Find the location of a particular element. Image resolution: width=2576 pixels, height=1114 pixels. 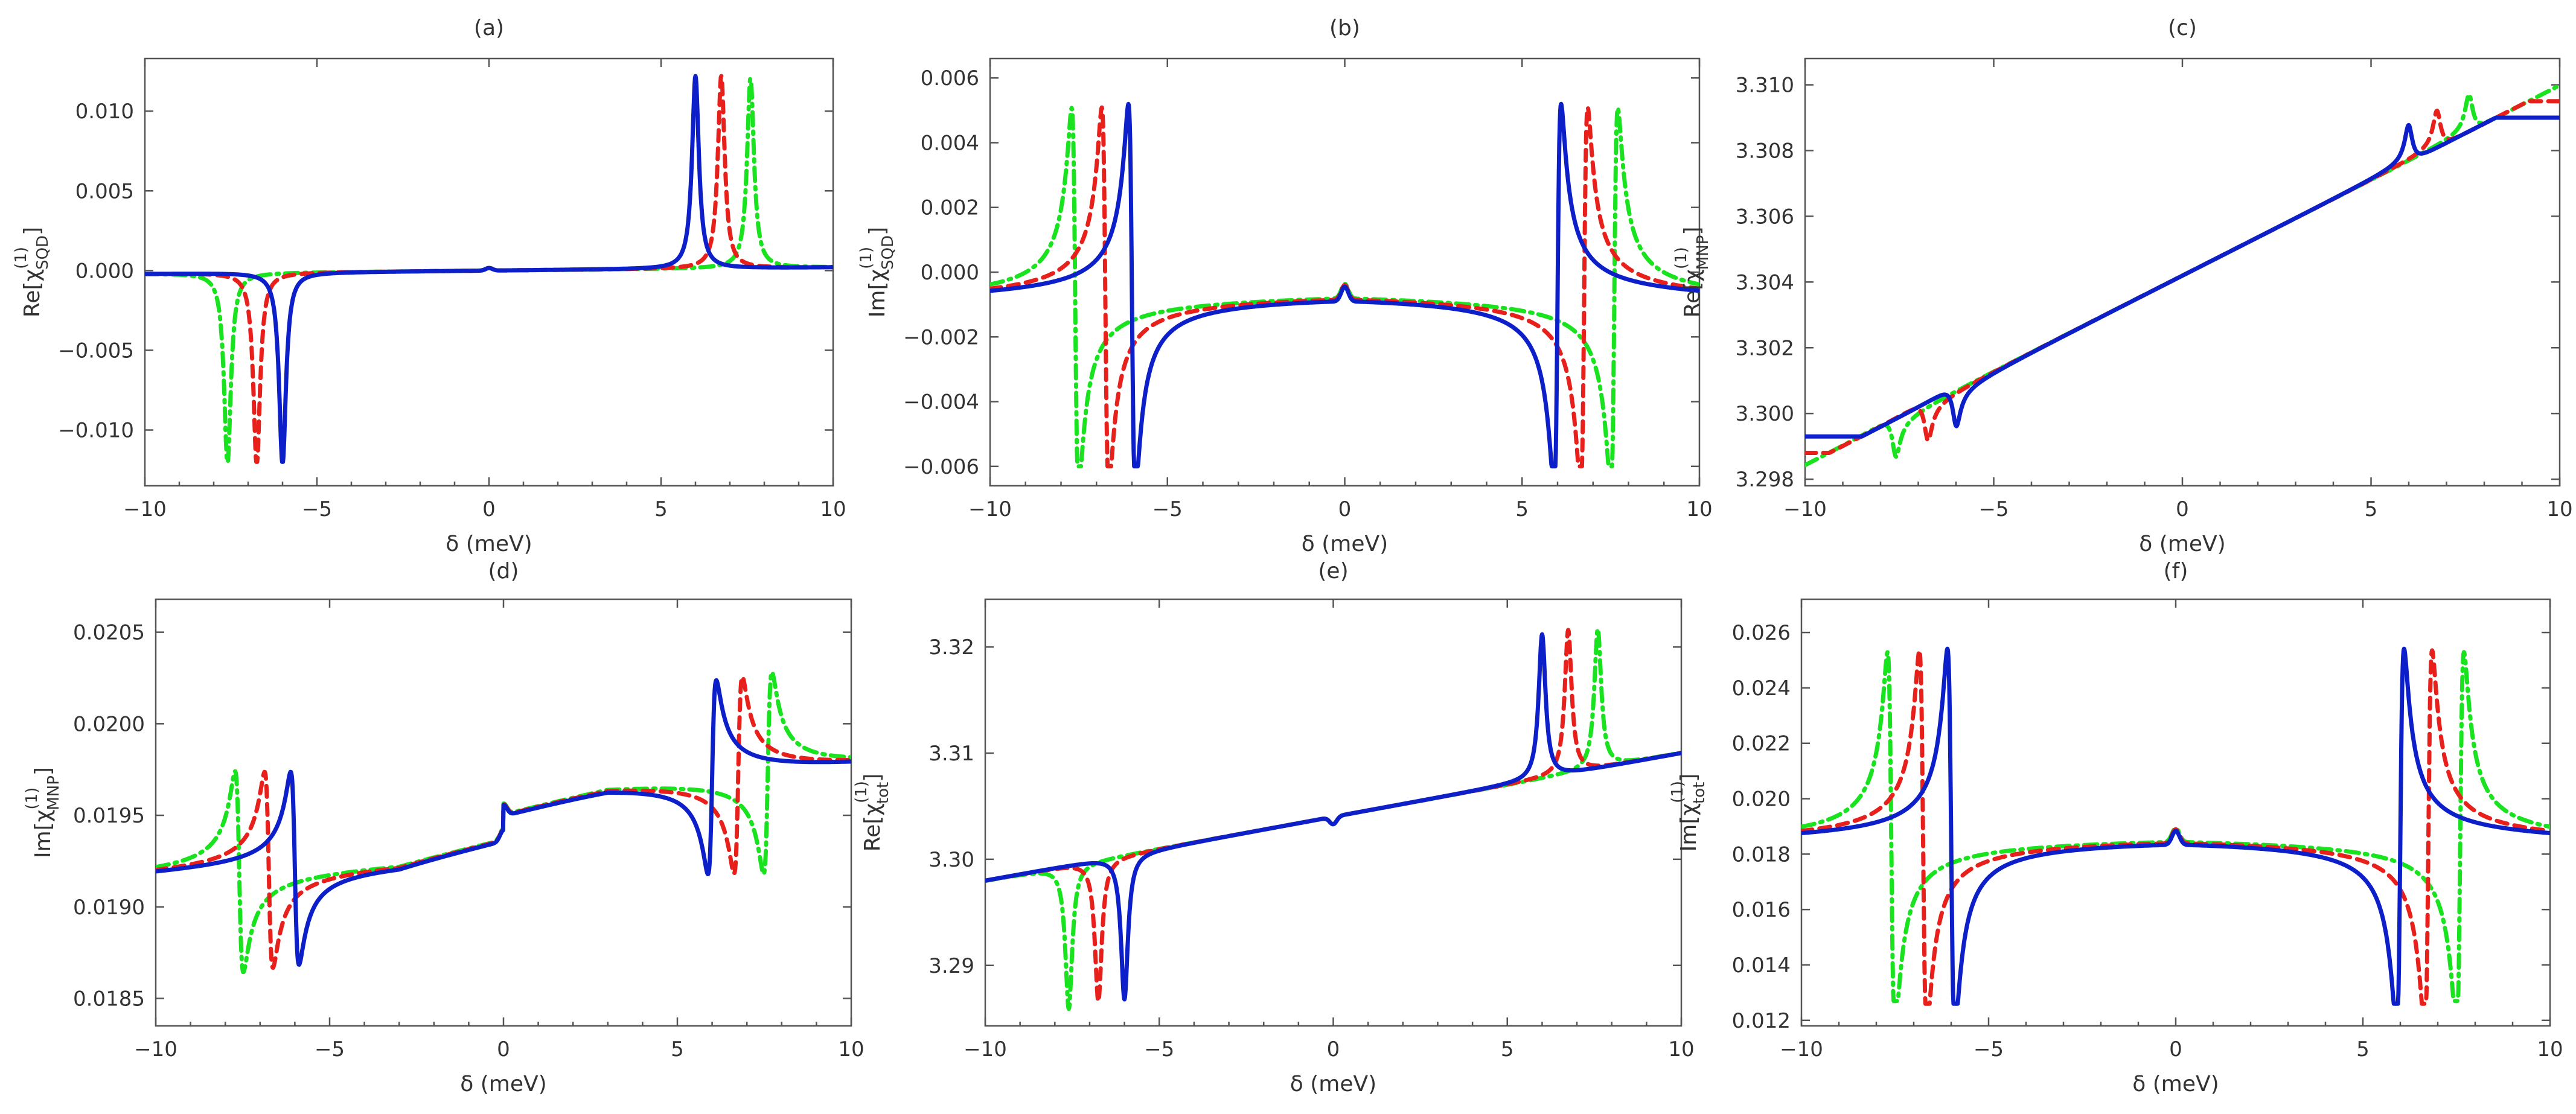

y-tick-label: −0.002 is located at coordinates (941, 337).